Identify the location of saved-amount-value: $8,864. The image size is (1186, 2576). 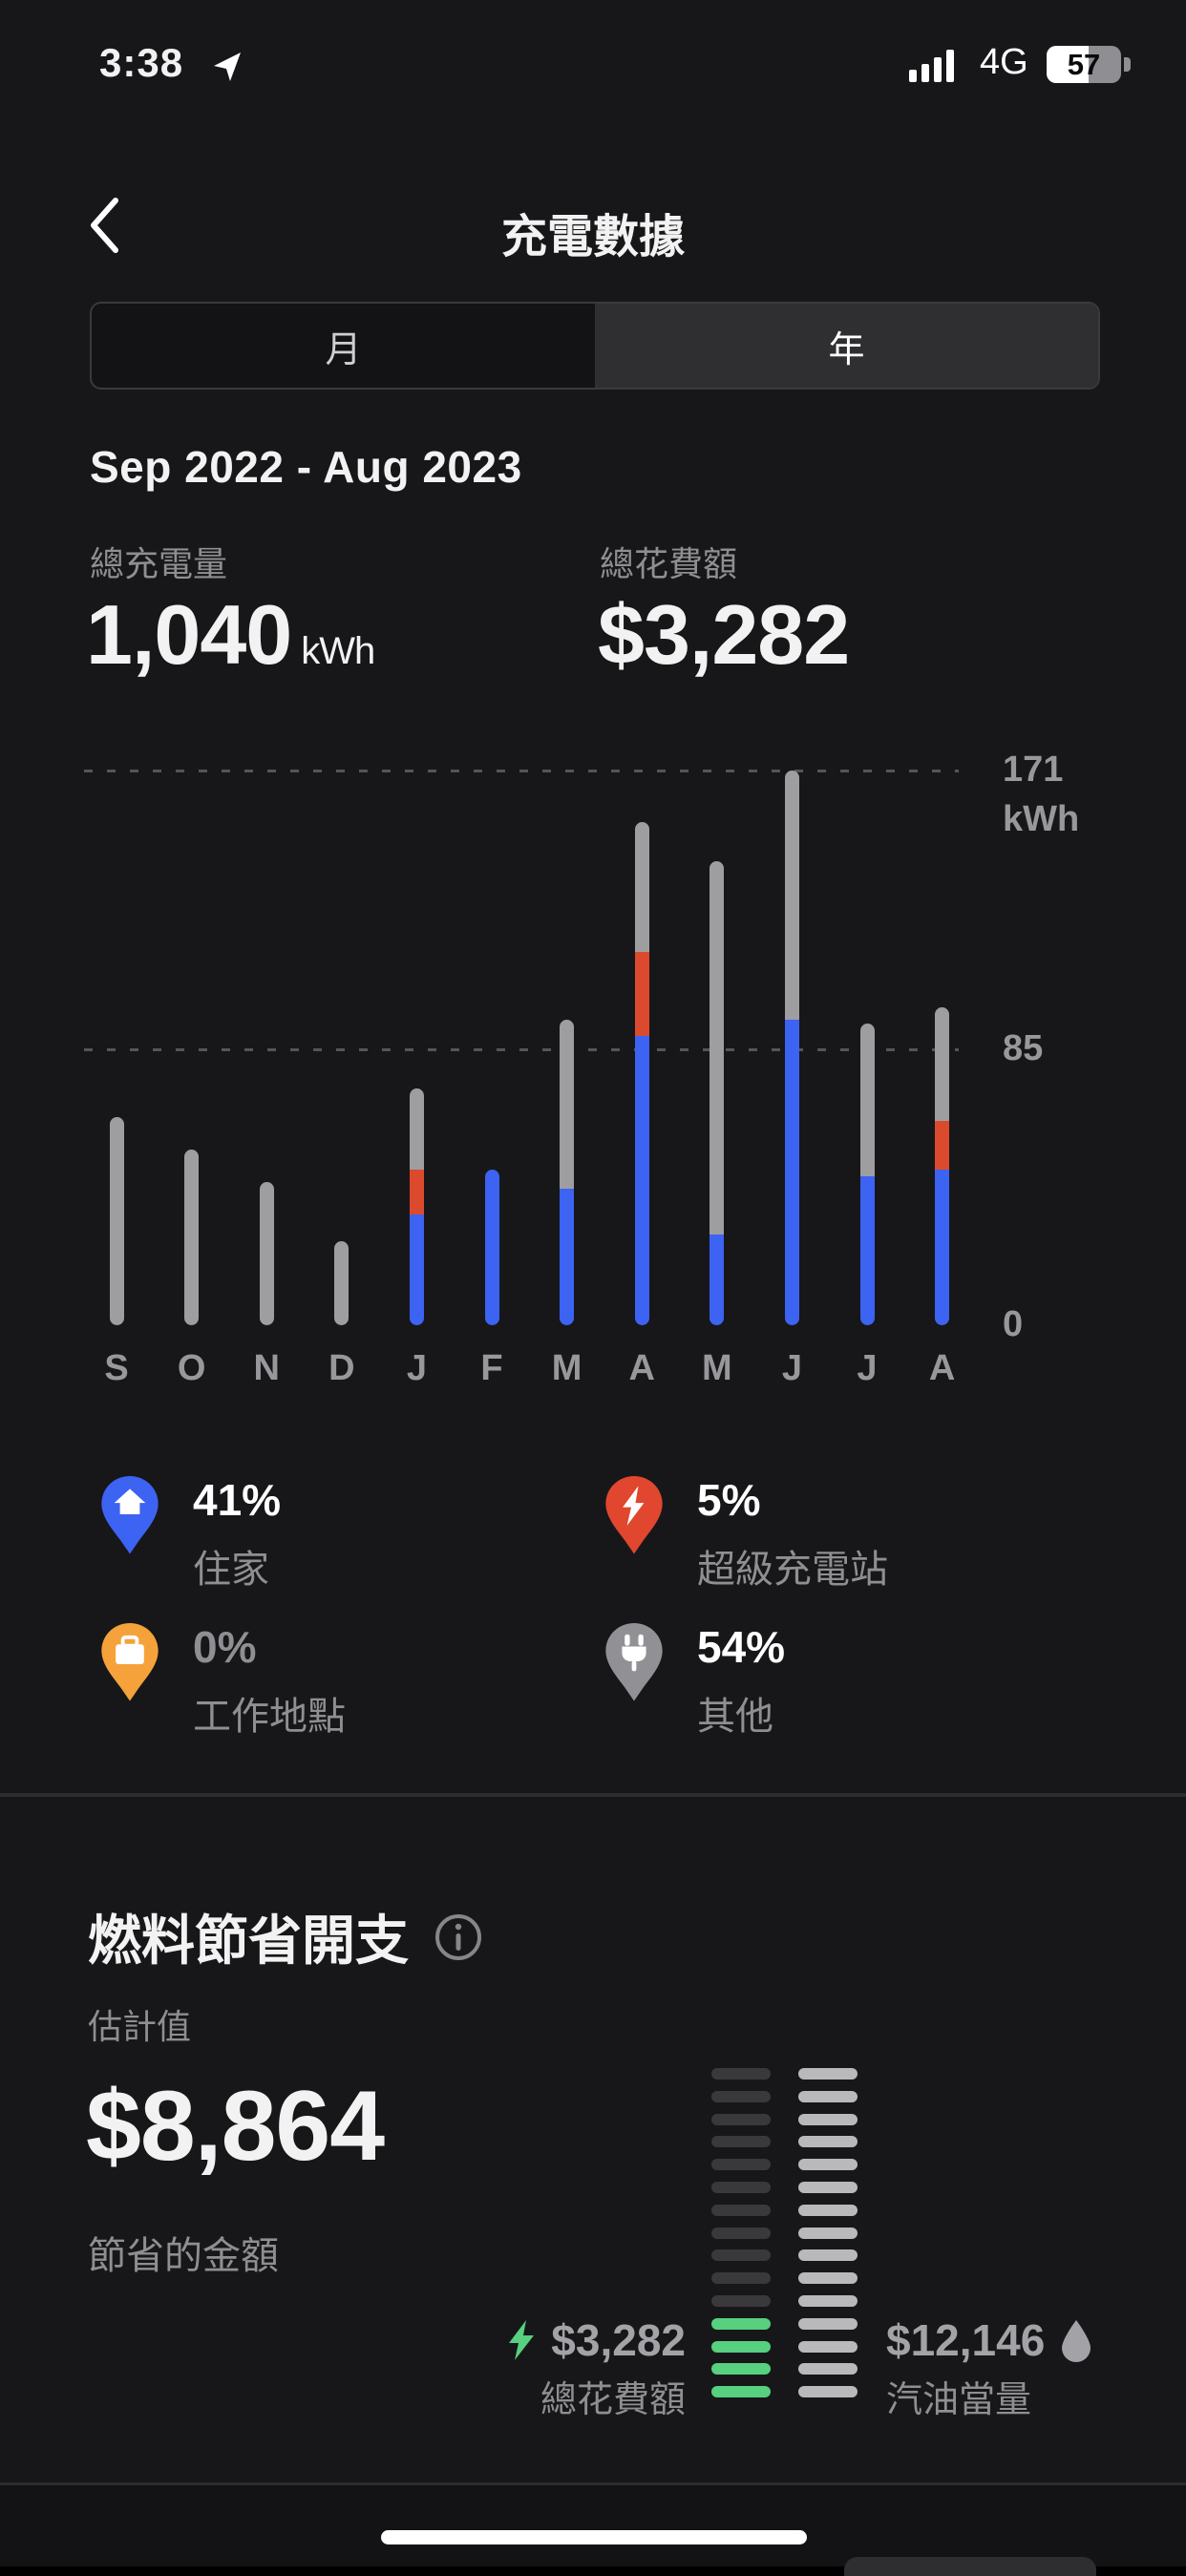
(235, 2126).